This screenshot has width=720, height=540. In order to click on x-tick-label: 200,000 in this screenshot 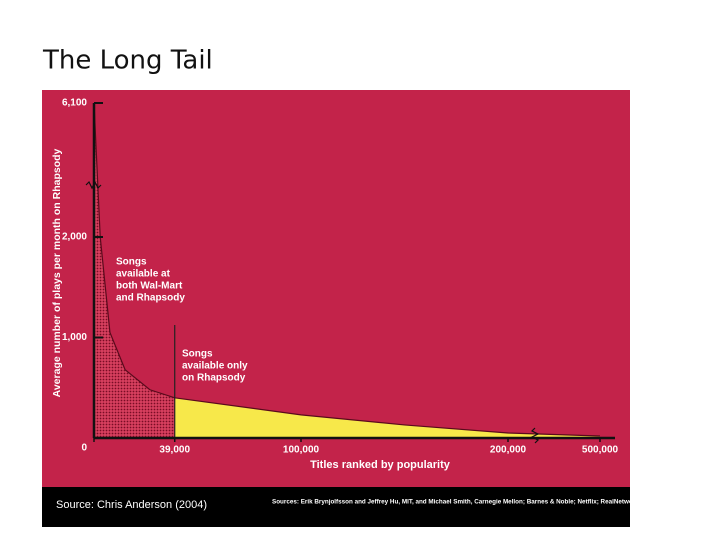, I will do `click(508, 450)`.